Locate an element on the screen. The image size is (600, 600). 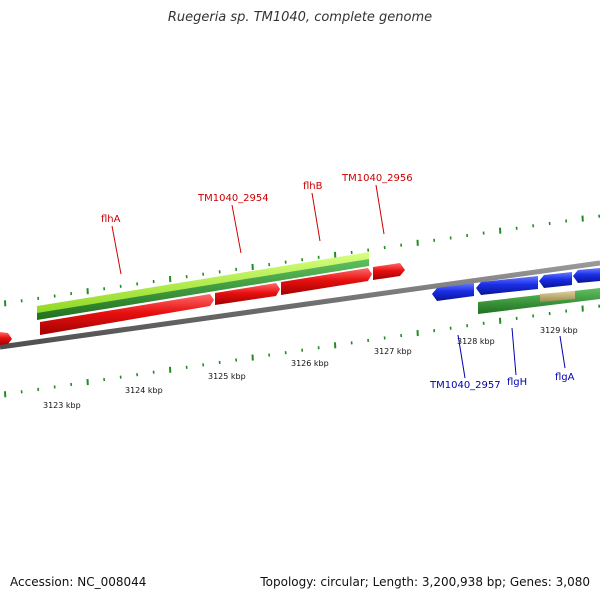
gene-arrow-flhB is located at coordinates (326, 281).